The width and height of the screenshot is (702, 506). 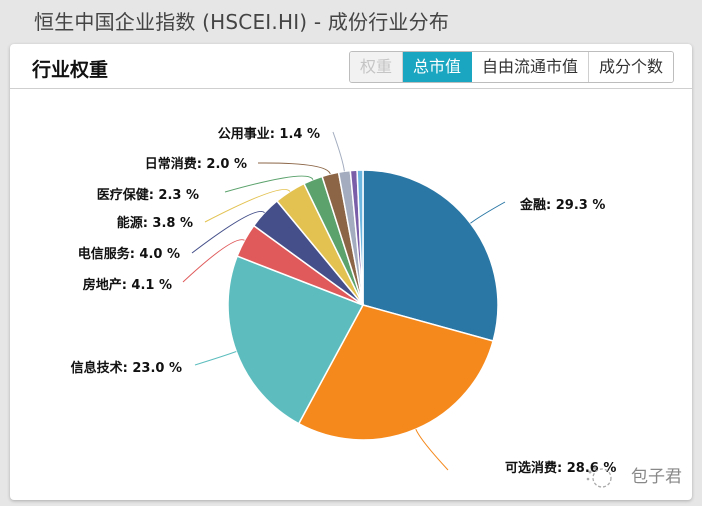 I want to click on watermark-text: 包子君, so click(x=656, y=477).